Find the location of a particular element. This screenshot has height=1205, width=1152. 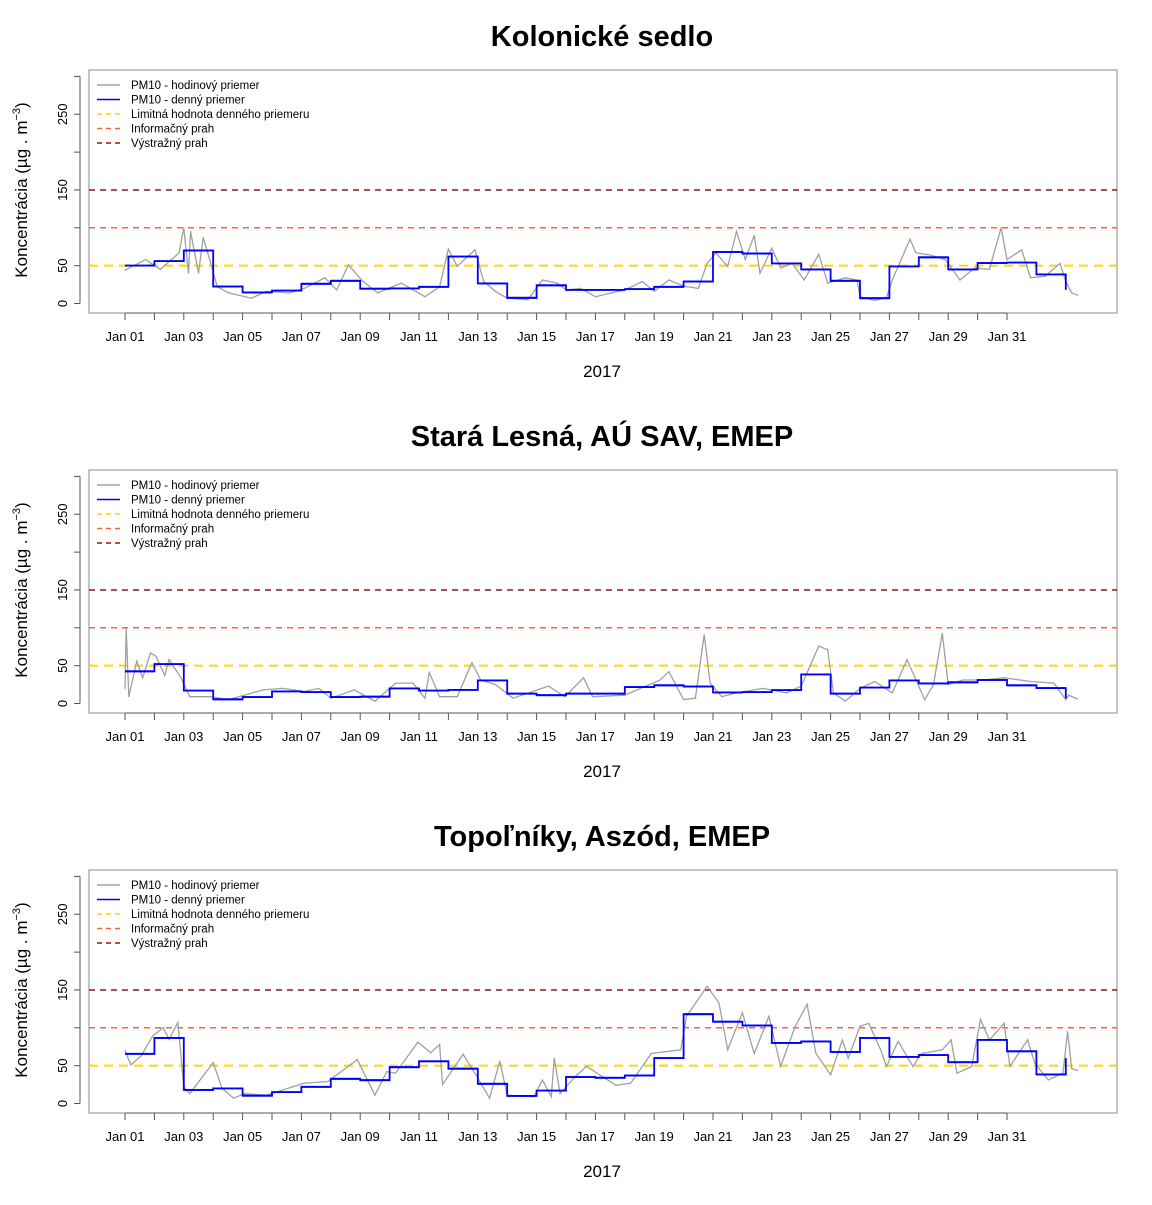

chart-title: Stará Lesná, AÚ SAV, EMEP is located at coordinates (602, 436).